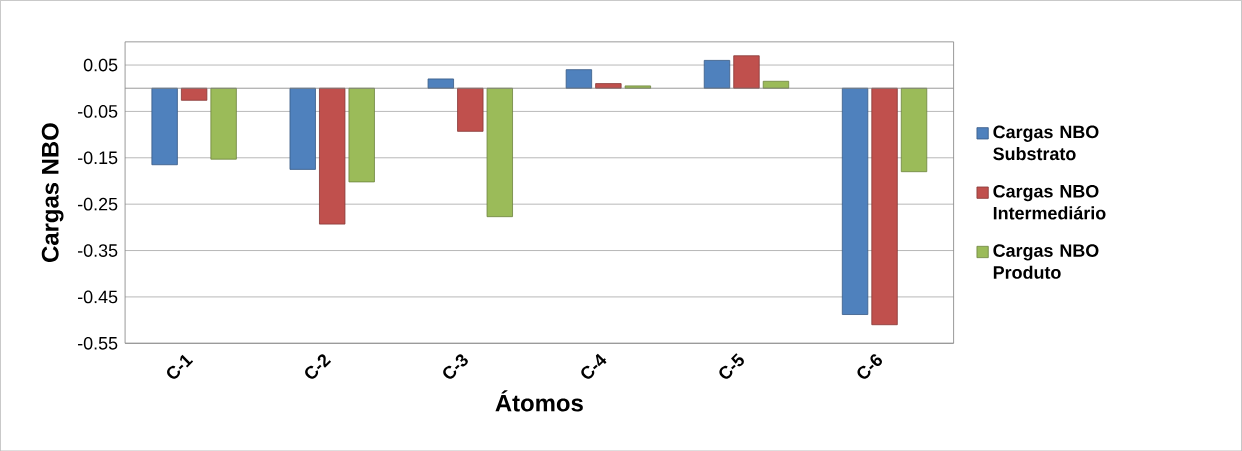 The image size is (1242, 451). I want to click on y-tick-label: -0.25, so click(98, 204).